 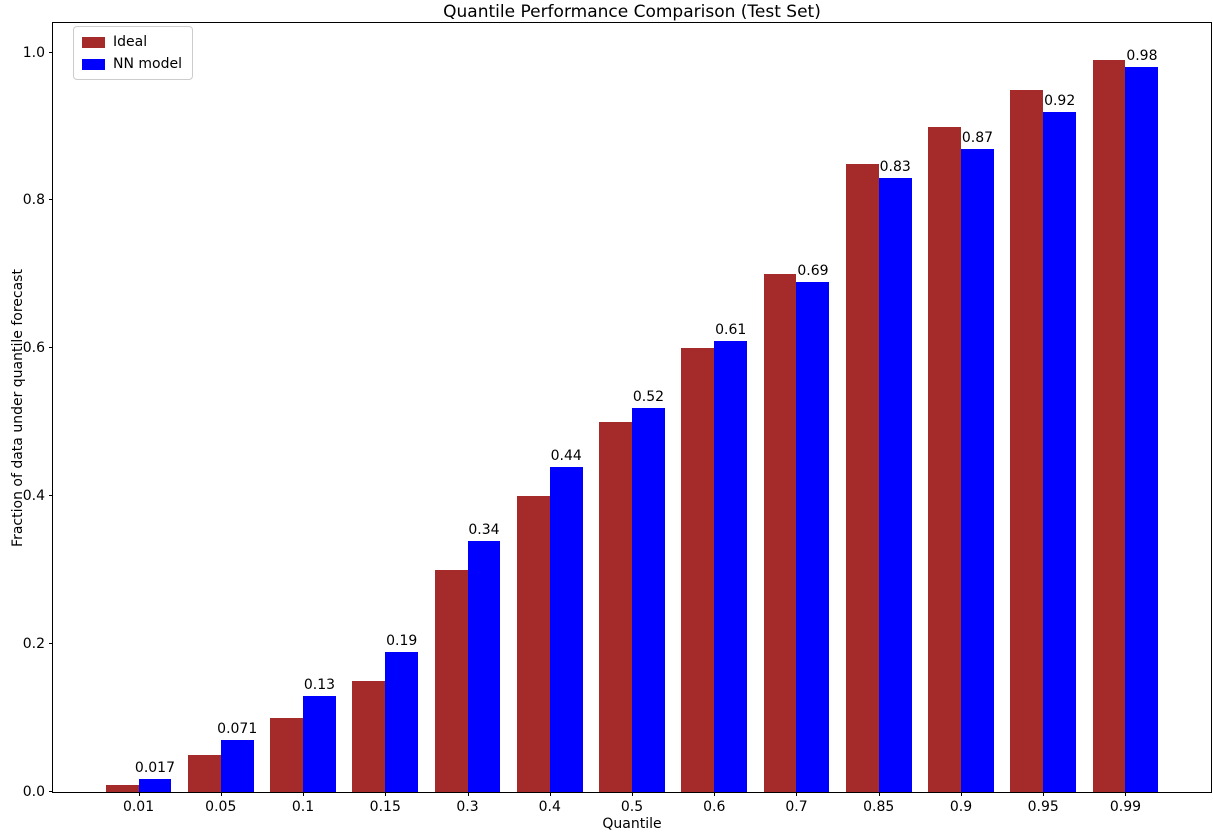 What do you see at coordinates (33, 200) in the screenshot?
I see `y-tick-label: 0.8` at bounding box center [33, 200].